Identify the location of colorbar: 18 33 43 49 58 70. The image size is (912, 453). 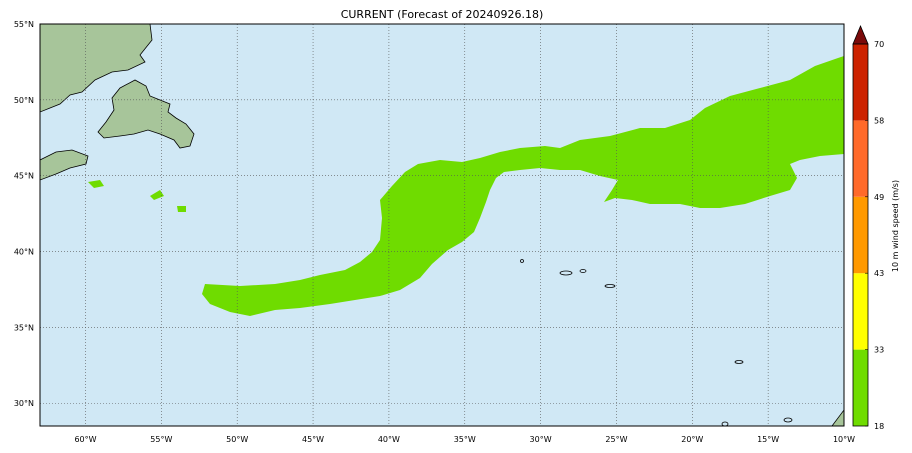
(868, 227).